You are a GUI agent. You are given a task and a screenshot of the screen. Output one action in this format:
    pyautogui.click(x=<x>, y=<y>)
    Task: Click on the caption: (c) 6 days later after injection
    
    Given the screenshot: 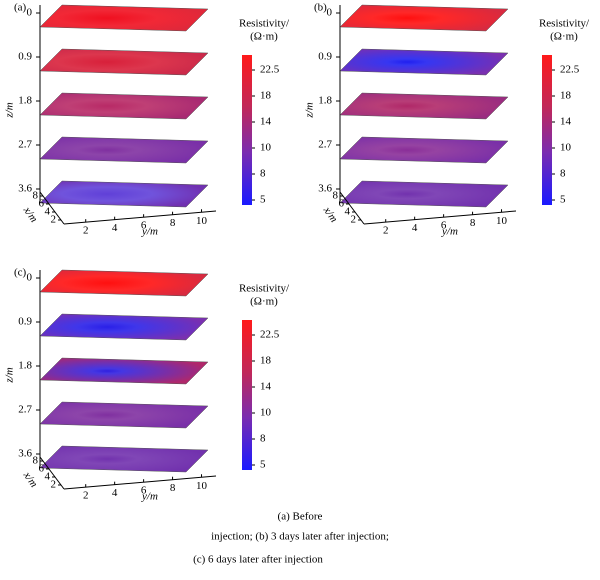 What is the action you would take?
    pyautogui.click(x=258, y=560)
    